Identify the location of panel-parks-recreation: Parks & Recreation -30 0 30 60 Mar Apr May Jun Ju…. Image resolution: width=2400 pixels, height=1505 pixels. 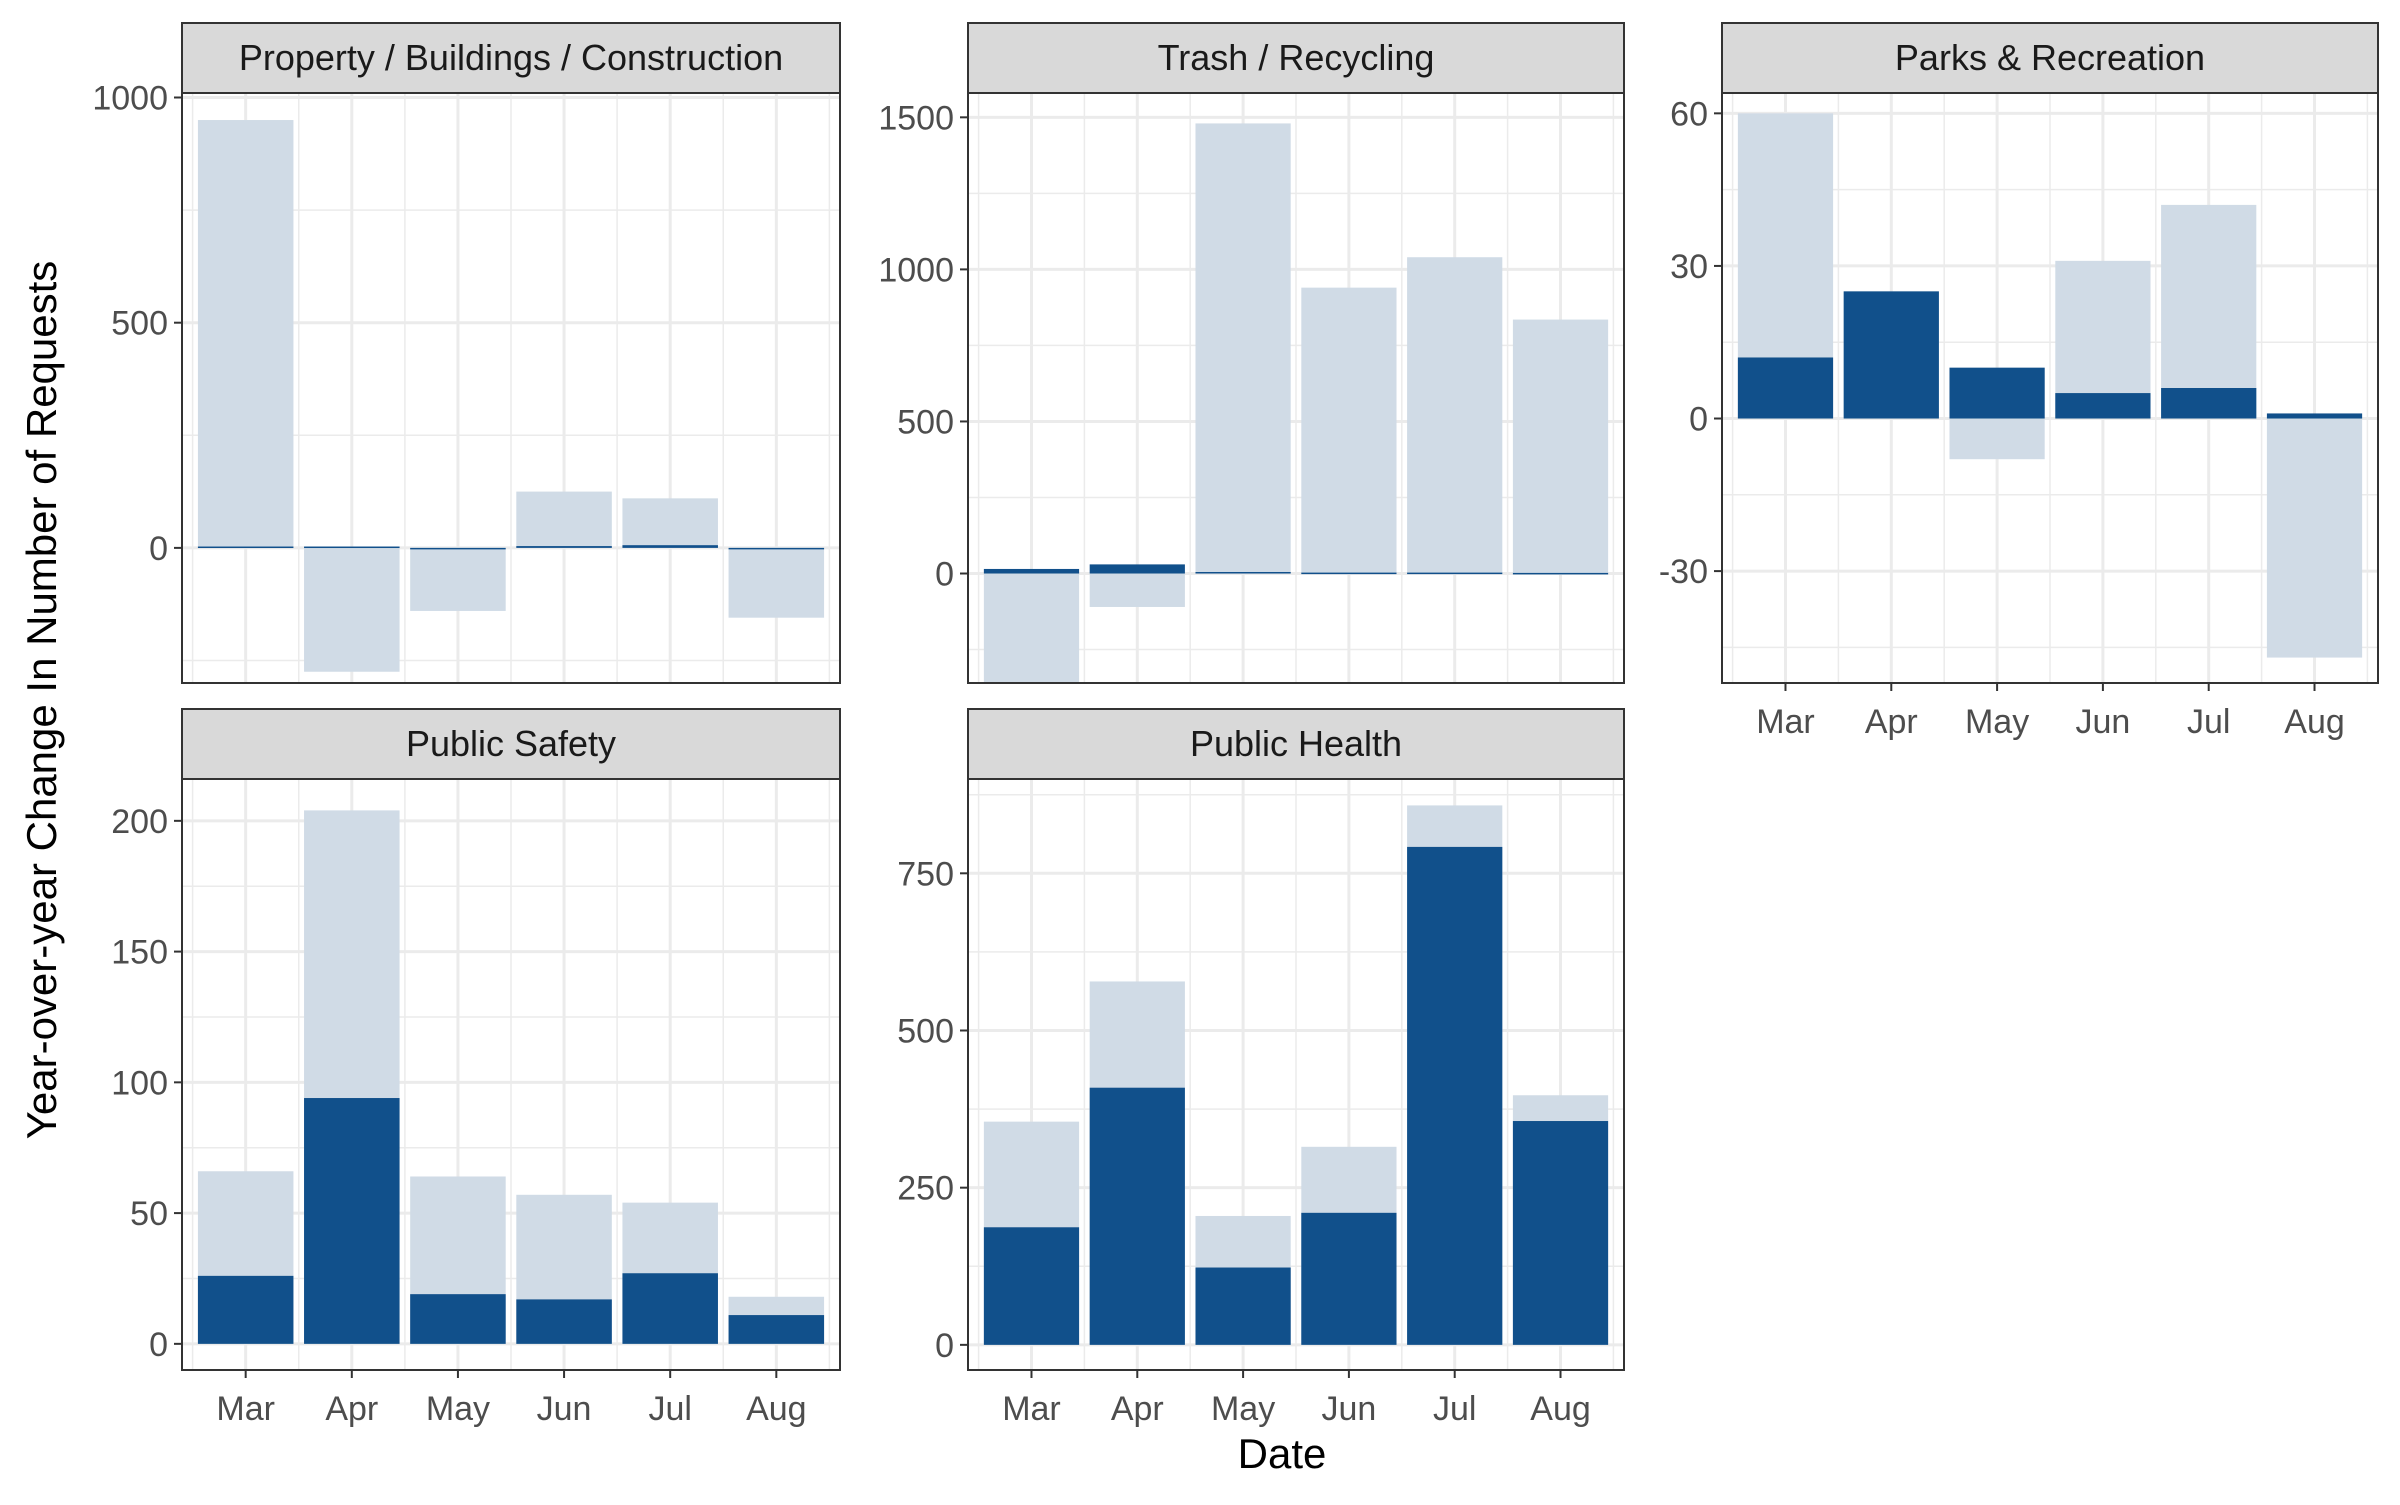
(2019, 381).